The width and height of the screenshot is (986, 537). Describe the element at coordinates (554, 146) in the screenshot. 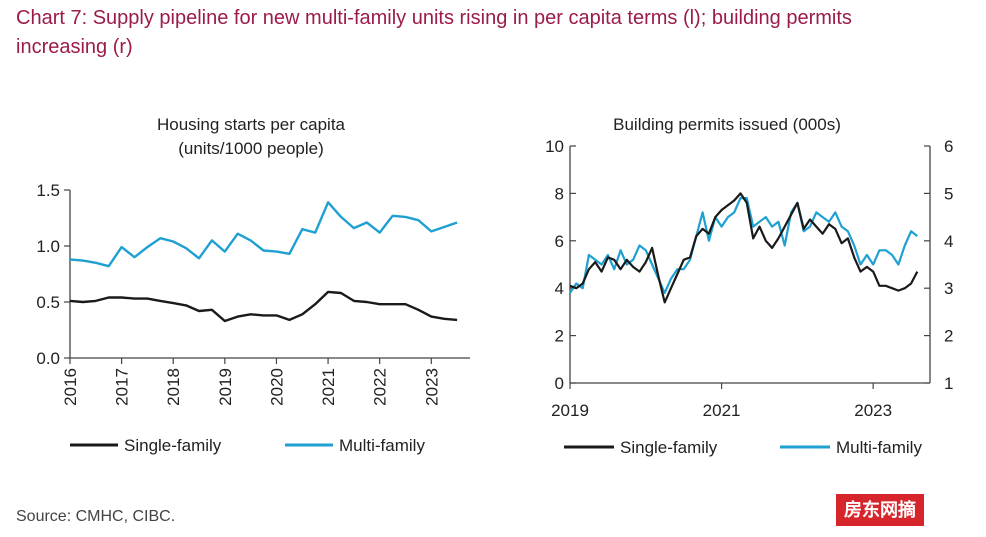

I see `y-tick-label: 10` at that location.